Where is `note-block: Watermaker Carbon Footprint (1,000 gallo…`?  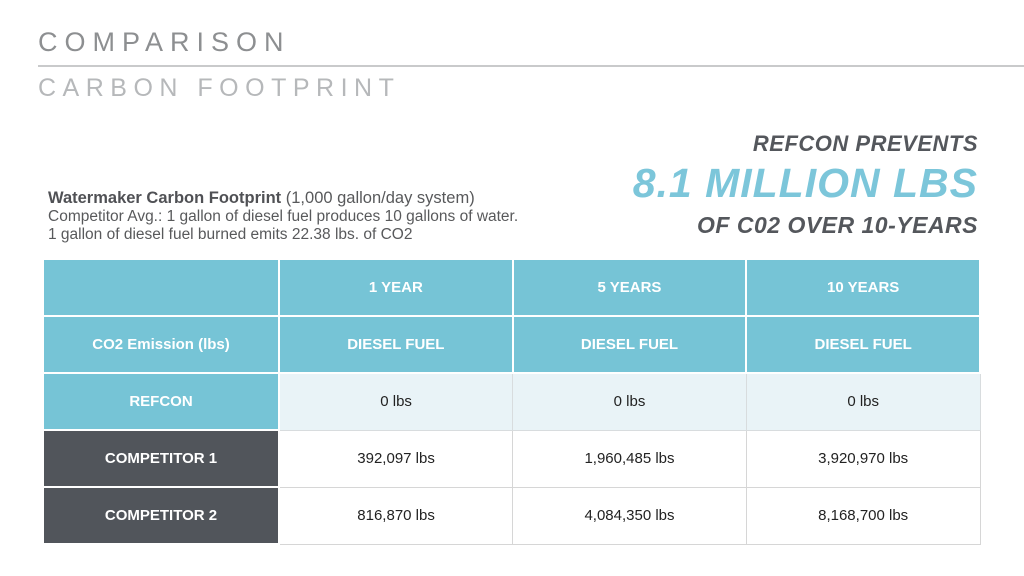 note-block: Watermaker Carbon Footprint (1,000 gallo… is located at coordinates (283, 216).